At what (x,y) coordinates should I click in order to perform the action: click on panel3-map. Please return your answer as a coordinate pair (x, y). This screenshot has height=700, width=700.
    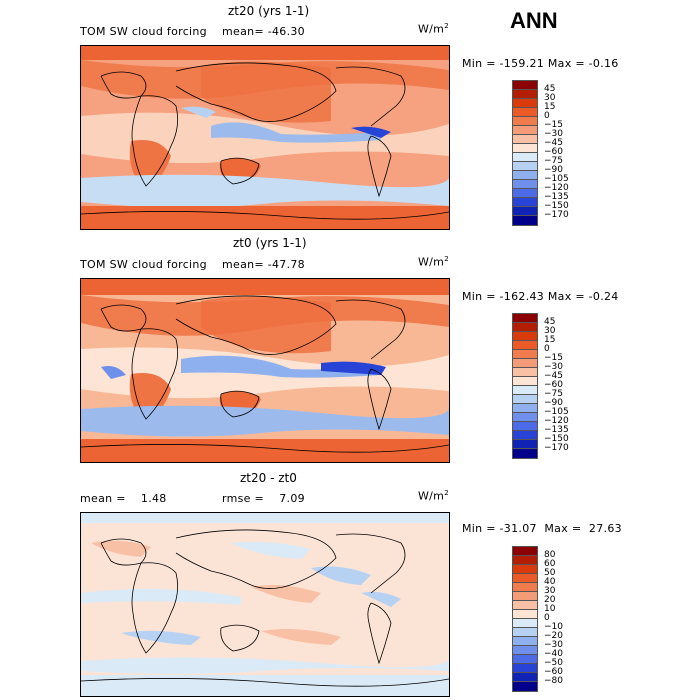
    Looking at the image, I should click on (265, 604).